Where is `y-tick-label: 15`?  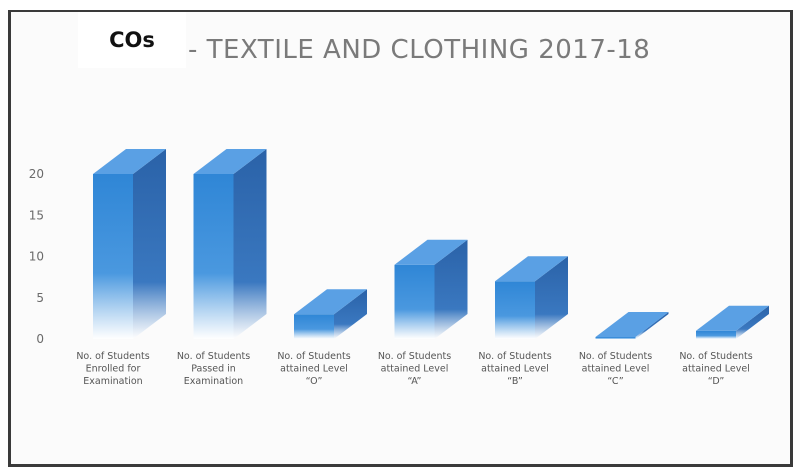
y-tick-label: 15 is located at coordinates (36, 215).